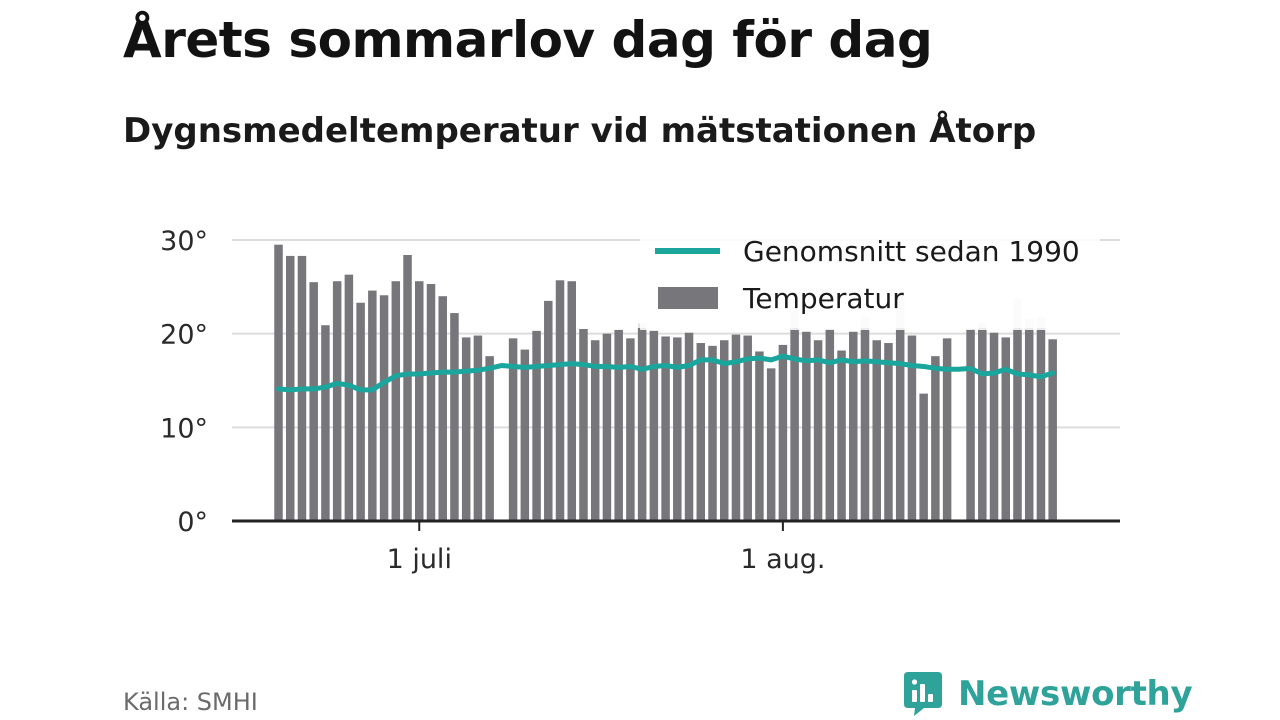  I want to click on legend-bar-swatch, so click(688, 298).